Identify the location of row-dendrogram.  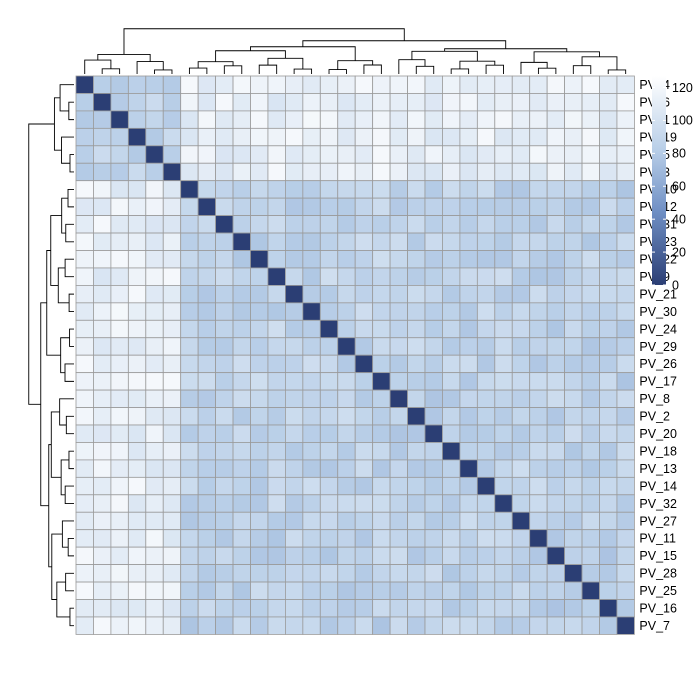
(51, 355).